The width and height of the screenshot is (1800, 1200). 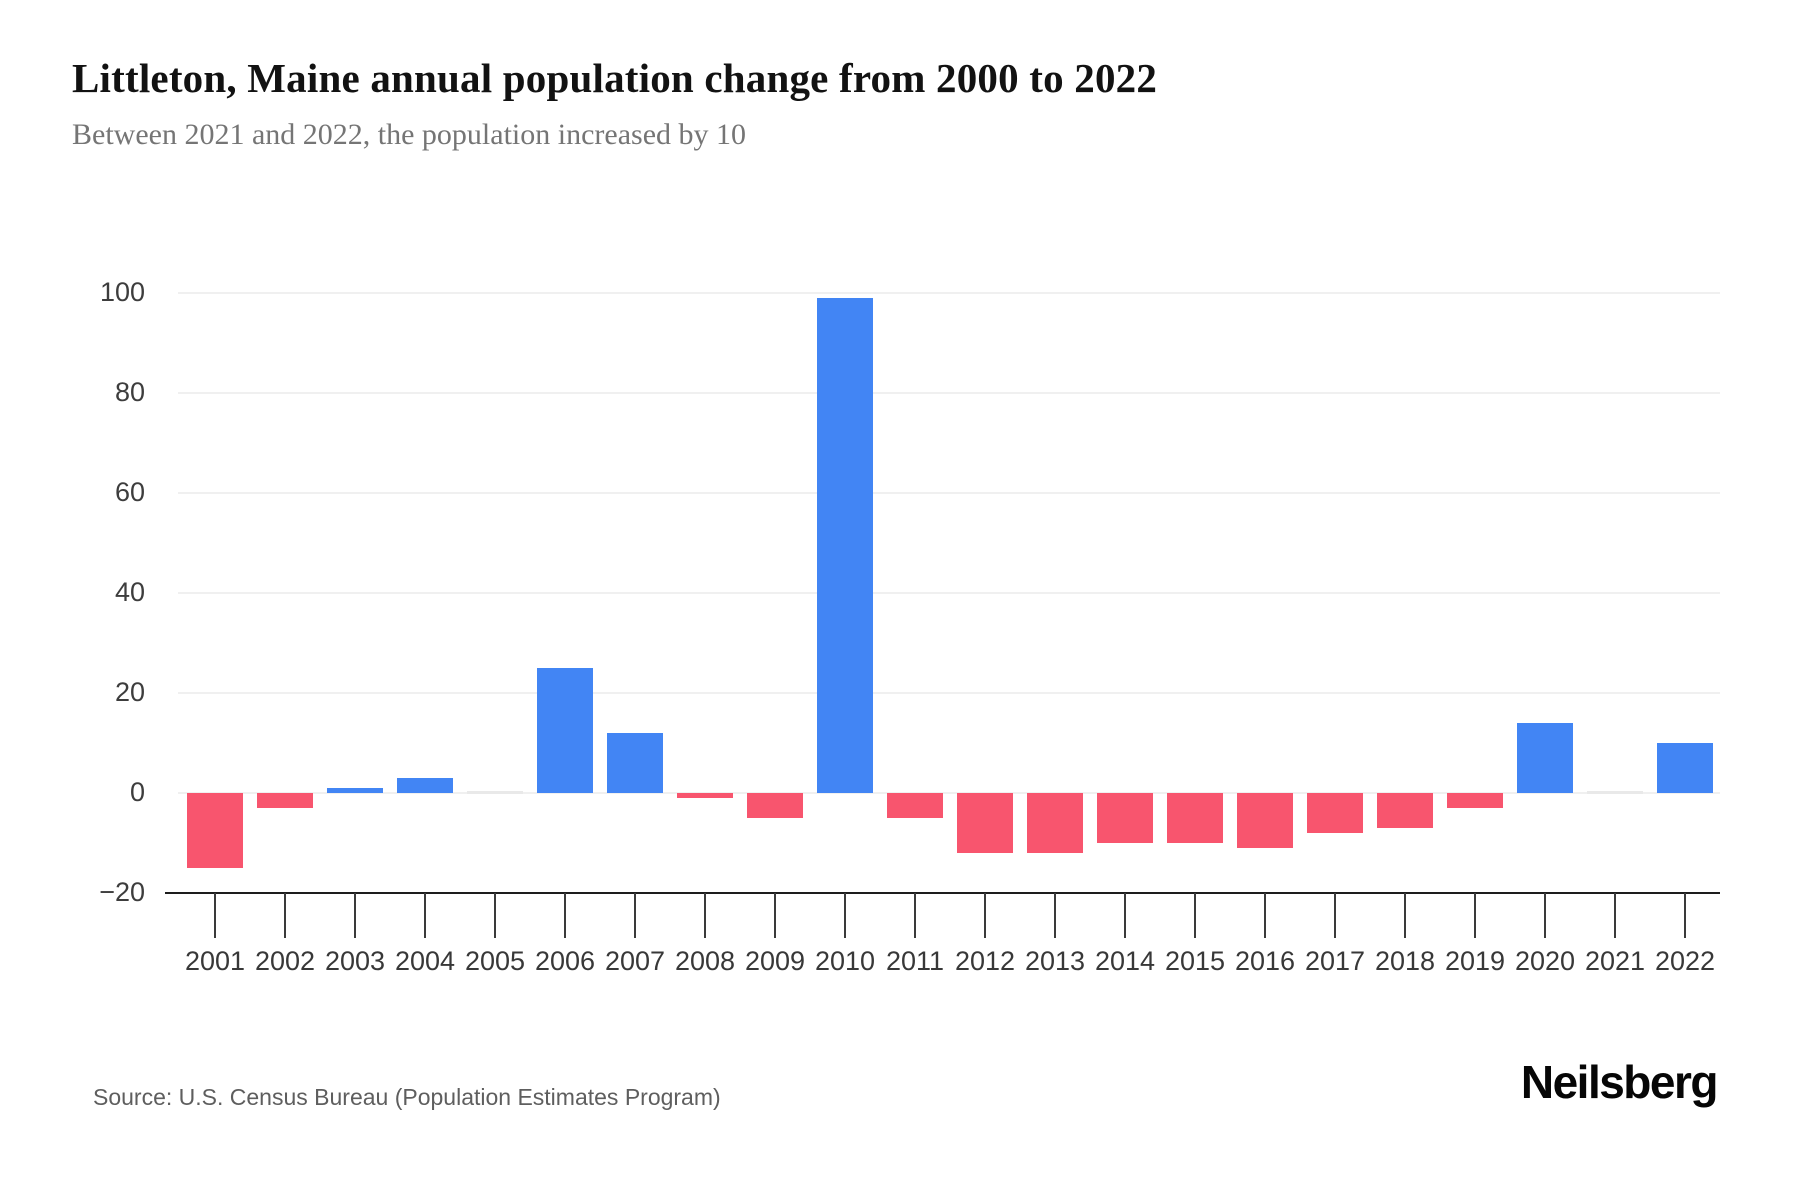 I want to click on x-axis-tick-label: 2008, so click(x=705, y=961).